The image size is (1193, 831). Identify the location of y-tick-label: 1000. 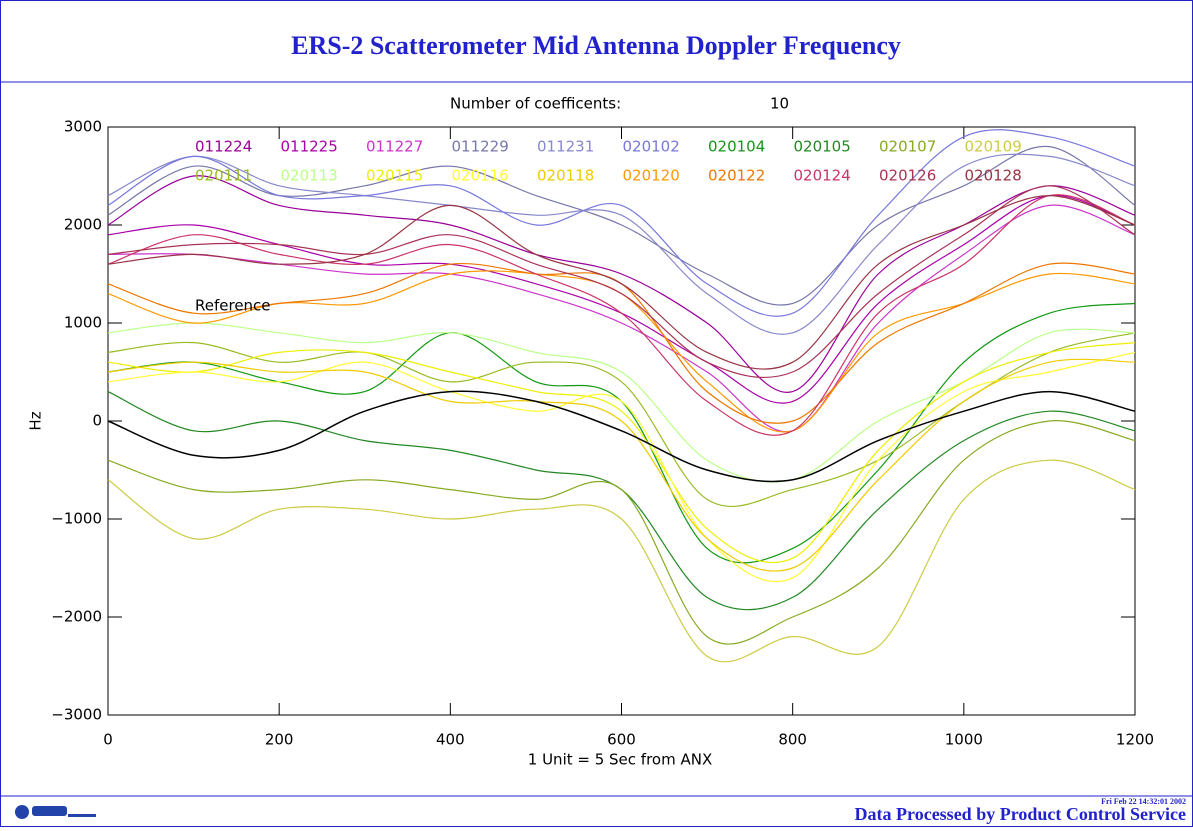
(83, 323).